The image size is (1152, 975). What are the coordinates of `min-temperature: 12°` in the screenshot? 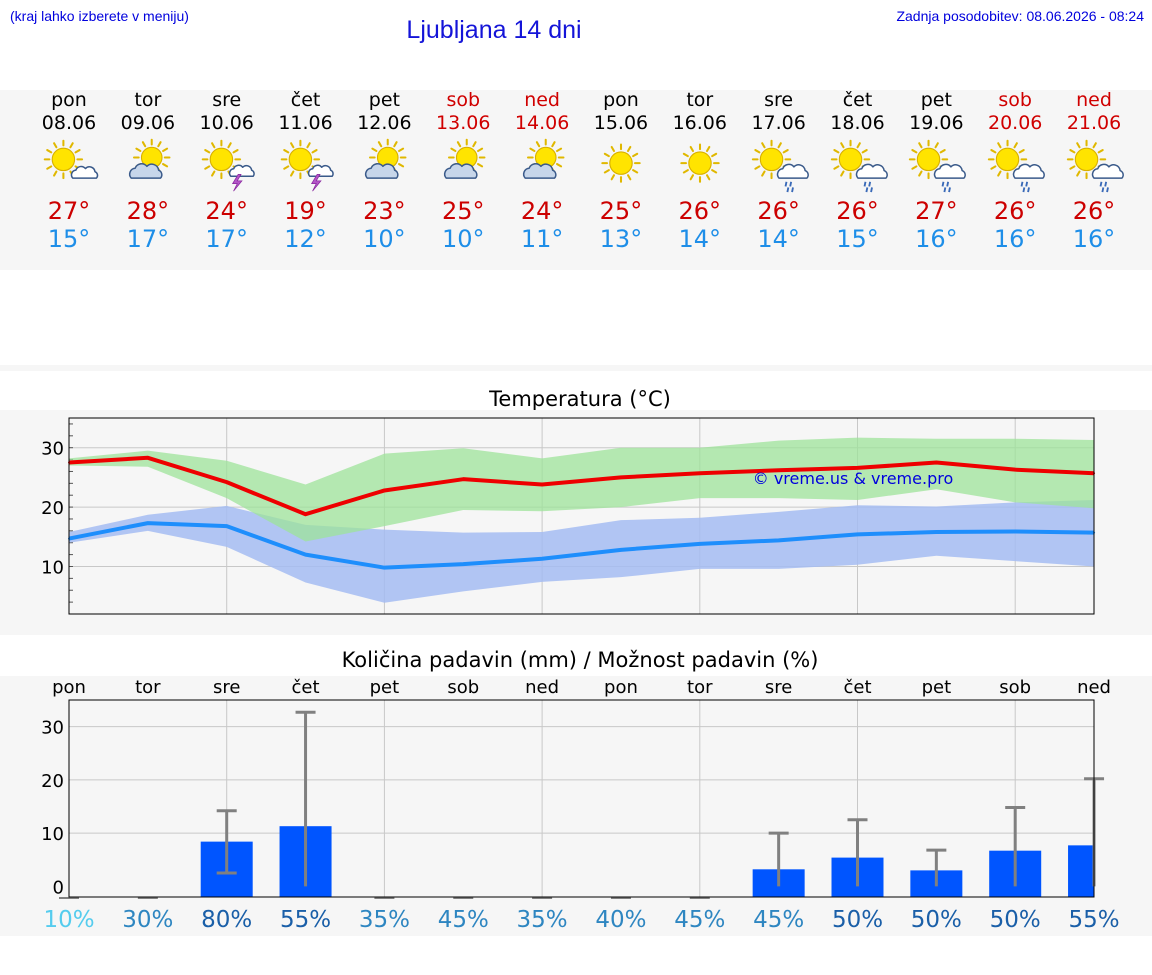 It's located at (305, 239).